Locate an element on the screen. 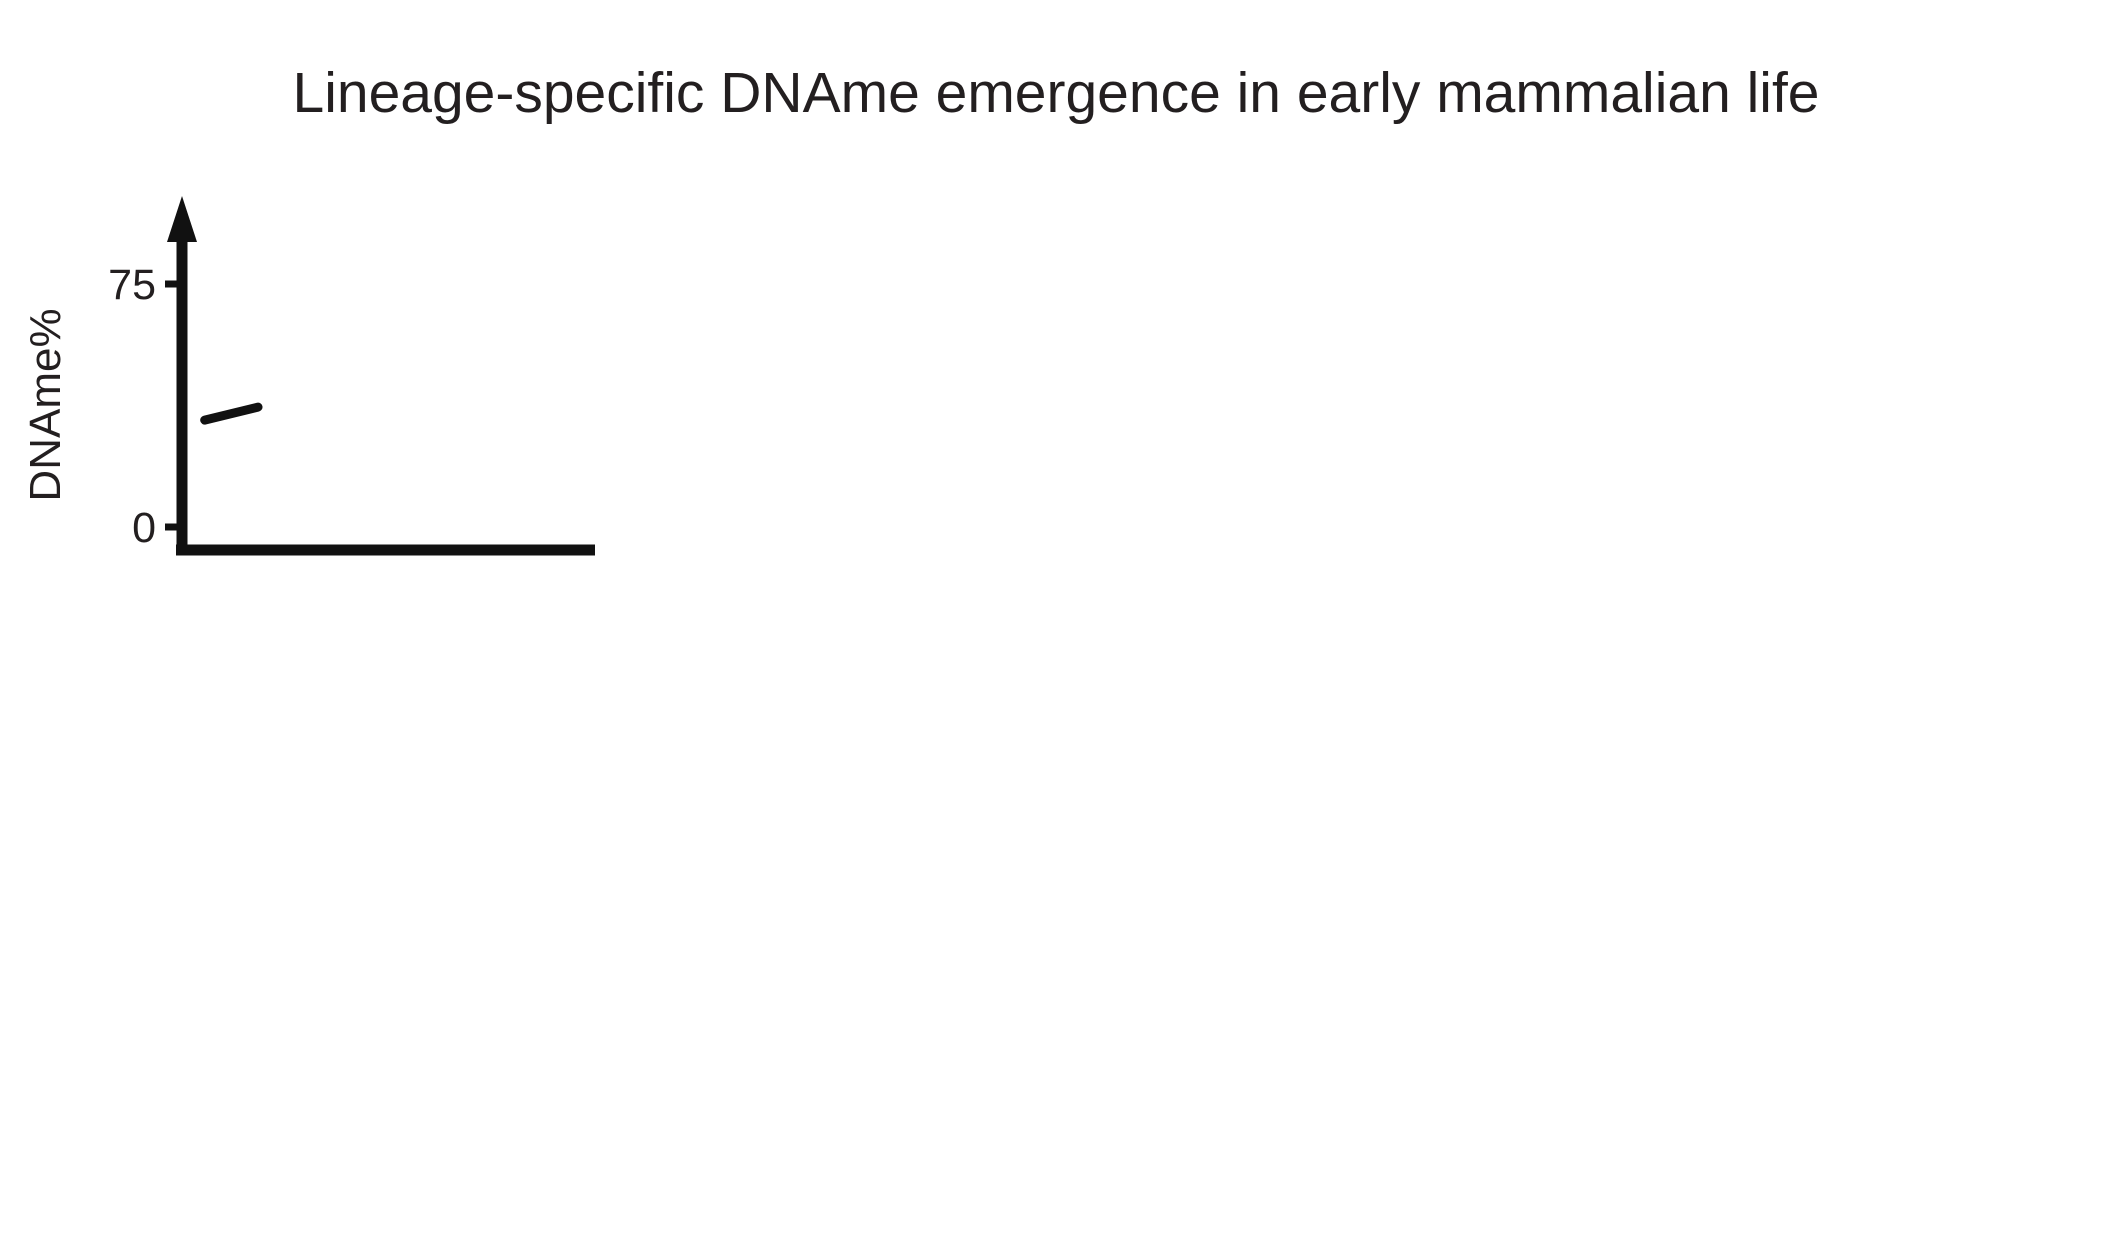  panel-mouse: 75 0 DNAme% is located at coordinates (308, 376).